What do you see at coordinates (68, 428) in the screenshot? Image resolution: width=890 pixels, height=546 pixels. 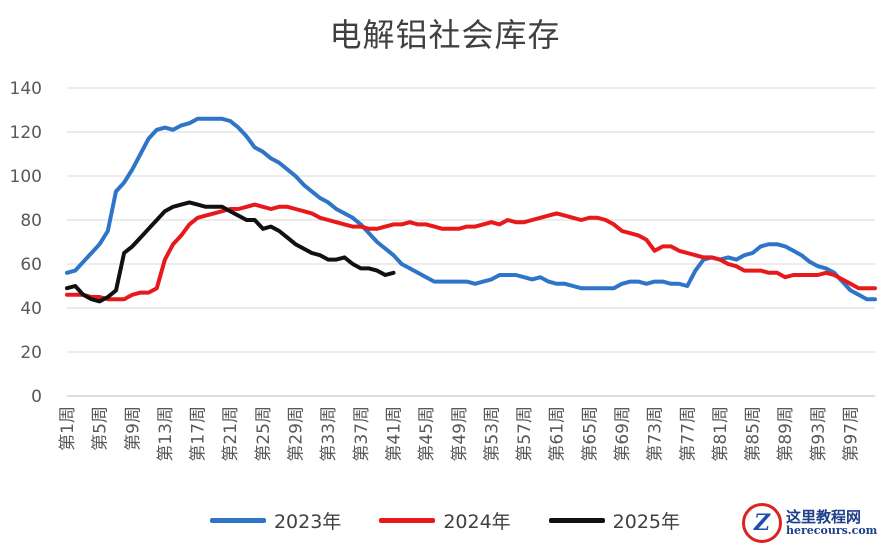 I see `x-tick-label-1: 第1周` at bounding box center [68, 428].